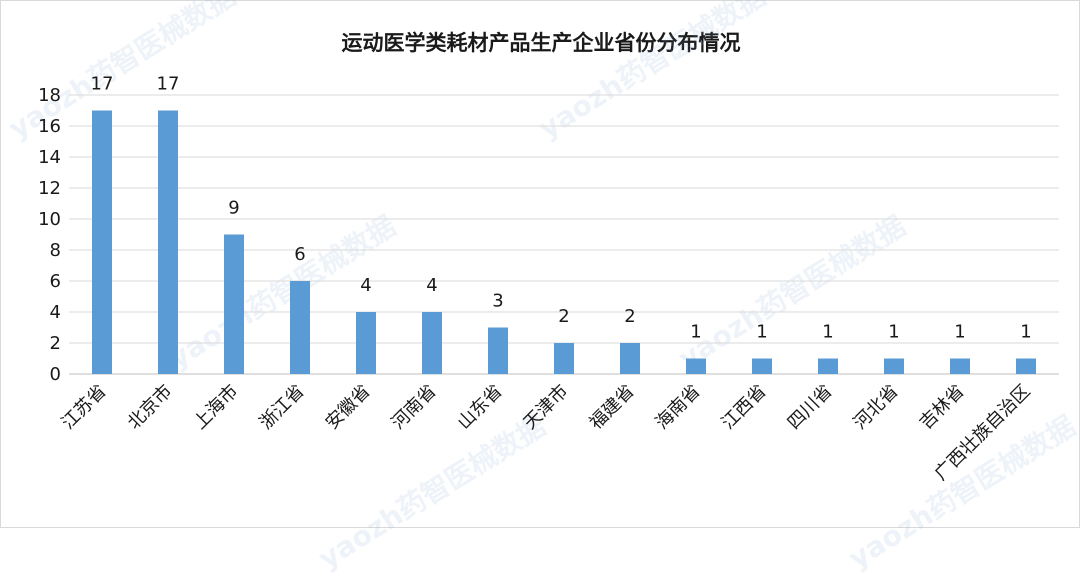  Describe the element at coordinates (84, 407) in the screenshot. I see `x-category-label: 江苏省` at that location.